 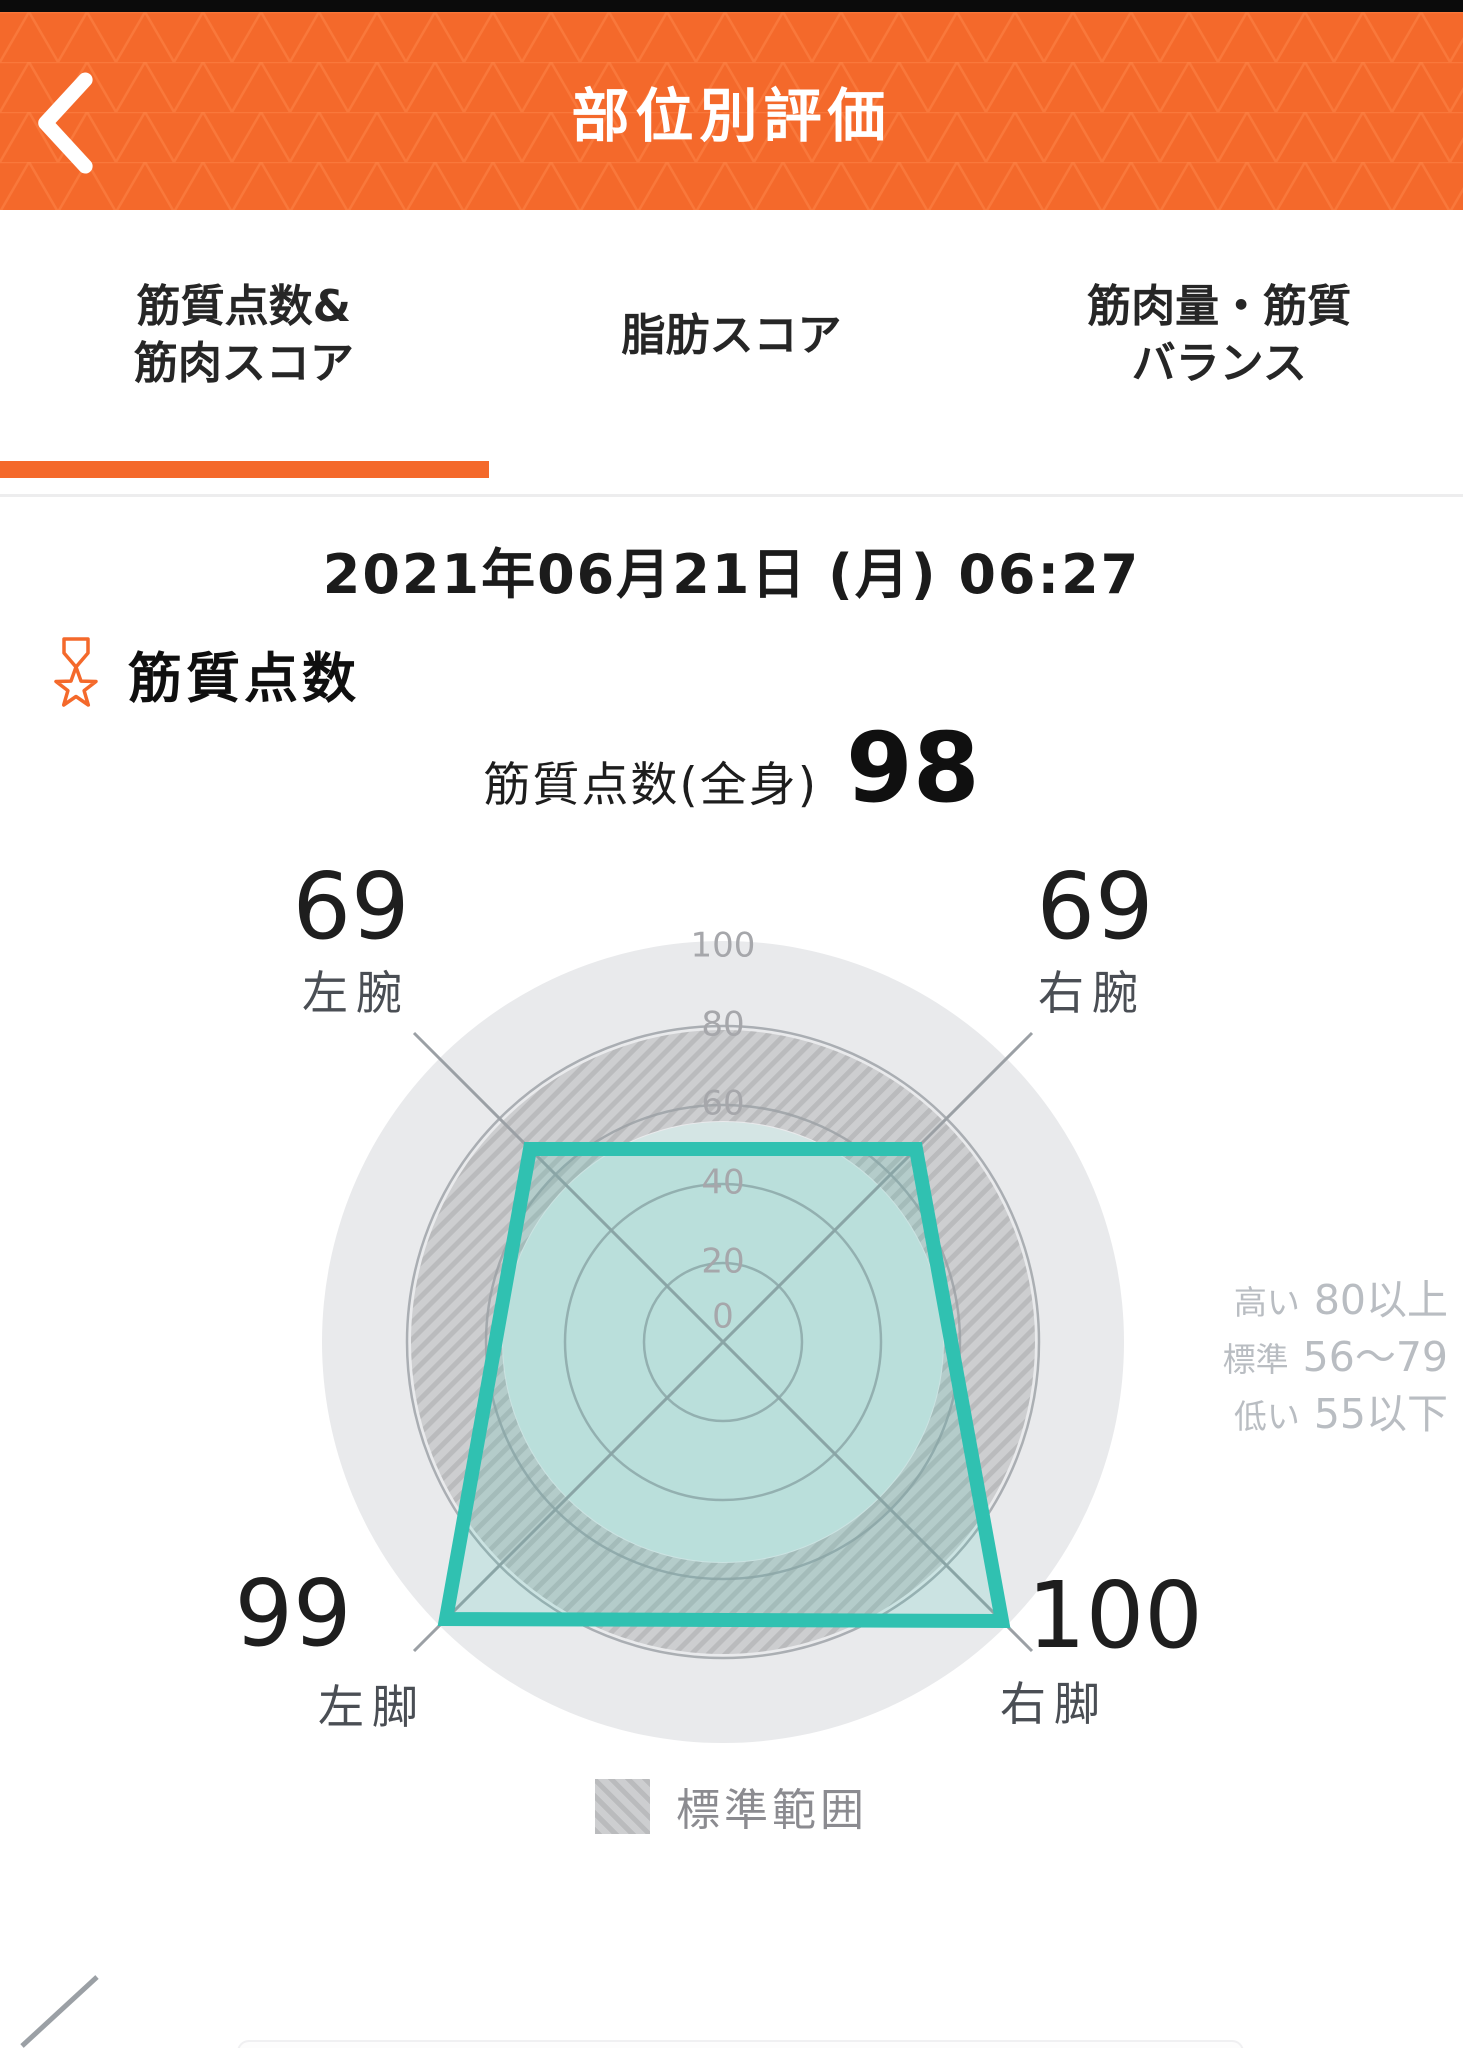 What do you see at coordinates (1094, 906) in the screenshot?
I see `right-arm-value: 69` at bounding box center [1094, 906].